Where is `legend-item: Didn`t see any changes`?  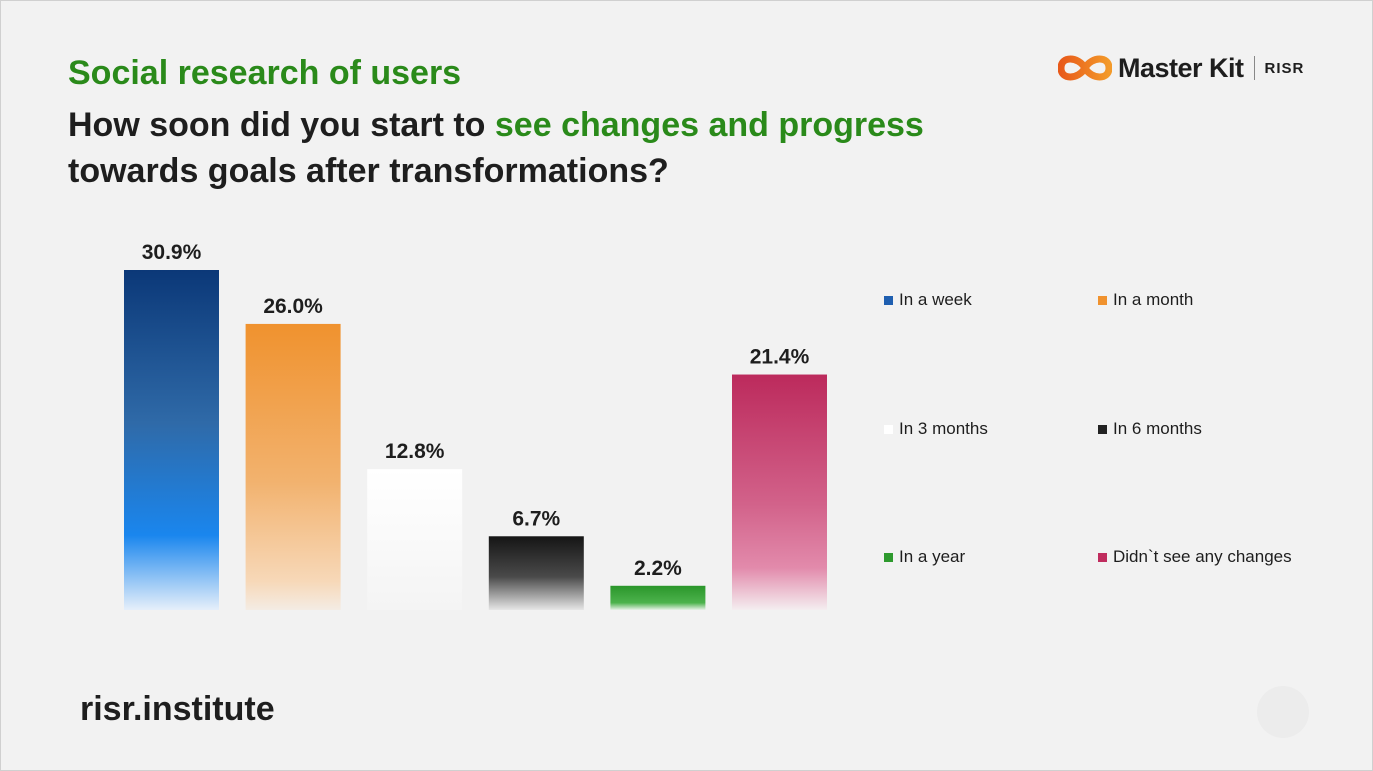 legend-item: Didn`t see any changes is located at coordinates (1195, 557).